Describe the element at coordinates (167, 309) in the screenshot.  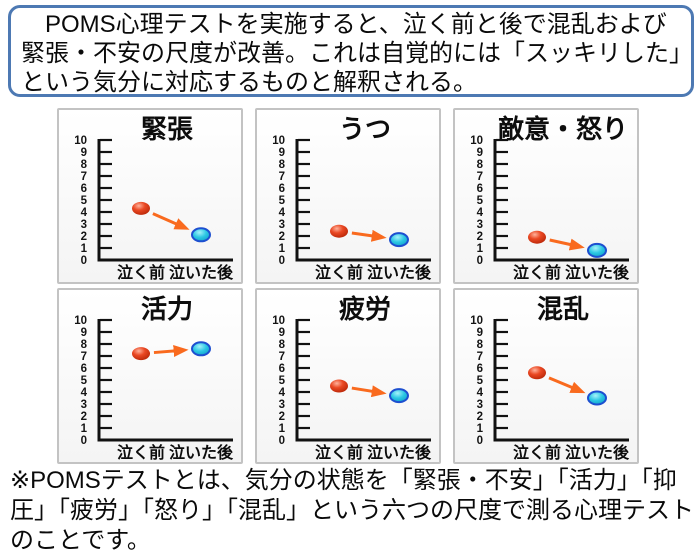
I see `chart-title: 活力` at that location.